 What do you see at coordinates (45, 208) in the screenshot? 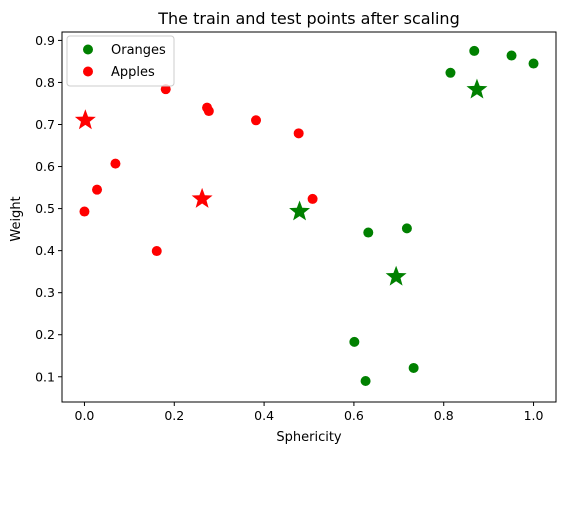
I see `y-tick-label: 0.5` at bounding box center [45, 208].